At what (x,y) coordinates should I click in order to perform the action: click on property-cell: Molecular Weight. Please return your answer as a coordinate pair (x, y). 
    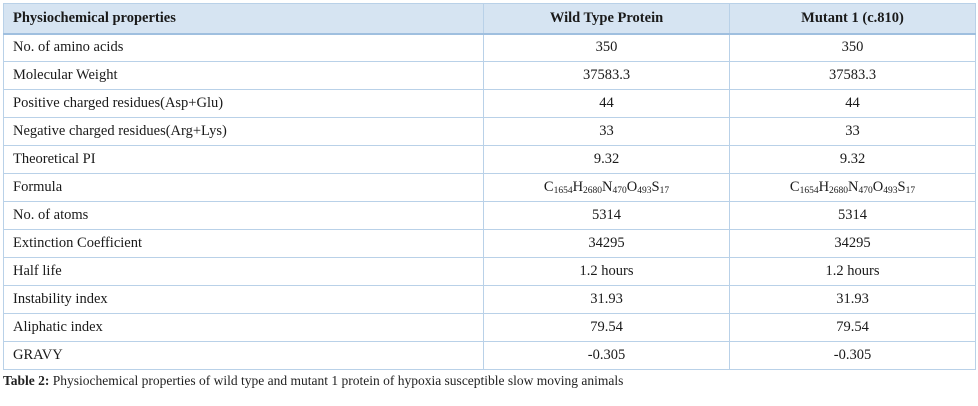
    Looking at the image, I should click on (243, 75).